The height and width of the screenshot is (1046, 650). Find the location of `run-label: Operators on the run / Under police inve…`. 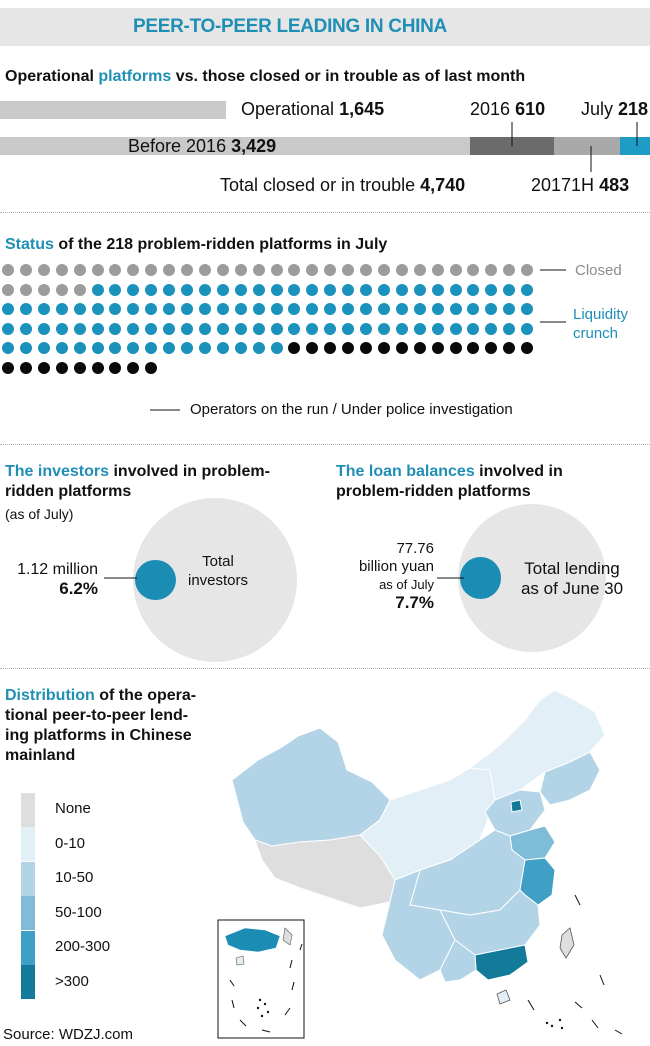

run-label: Operators on the run / Under police inve… is located at coordinates (351, 409).